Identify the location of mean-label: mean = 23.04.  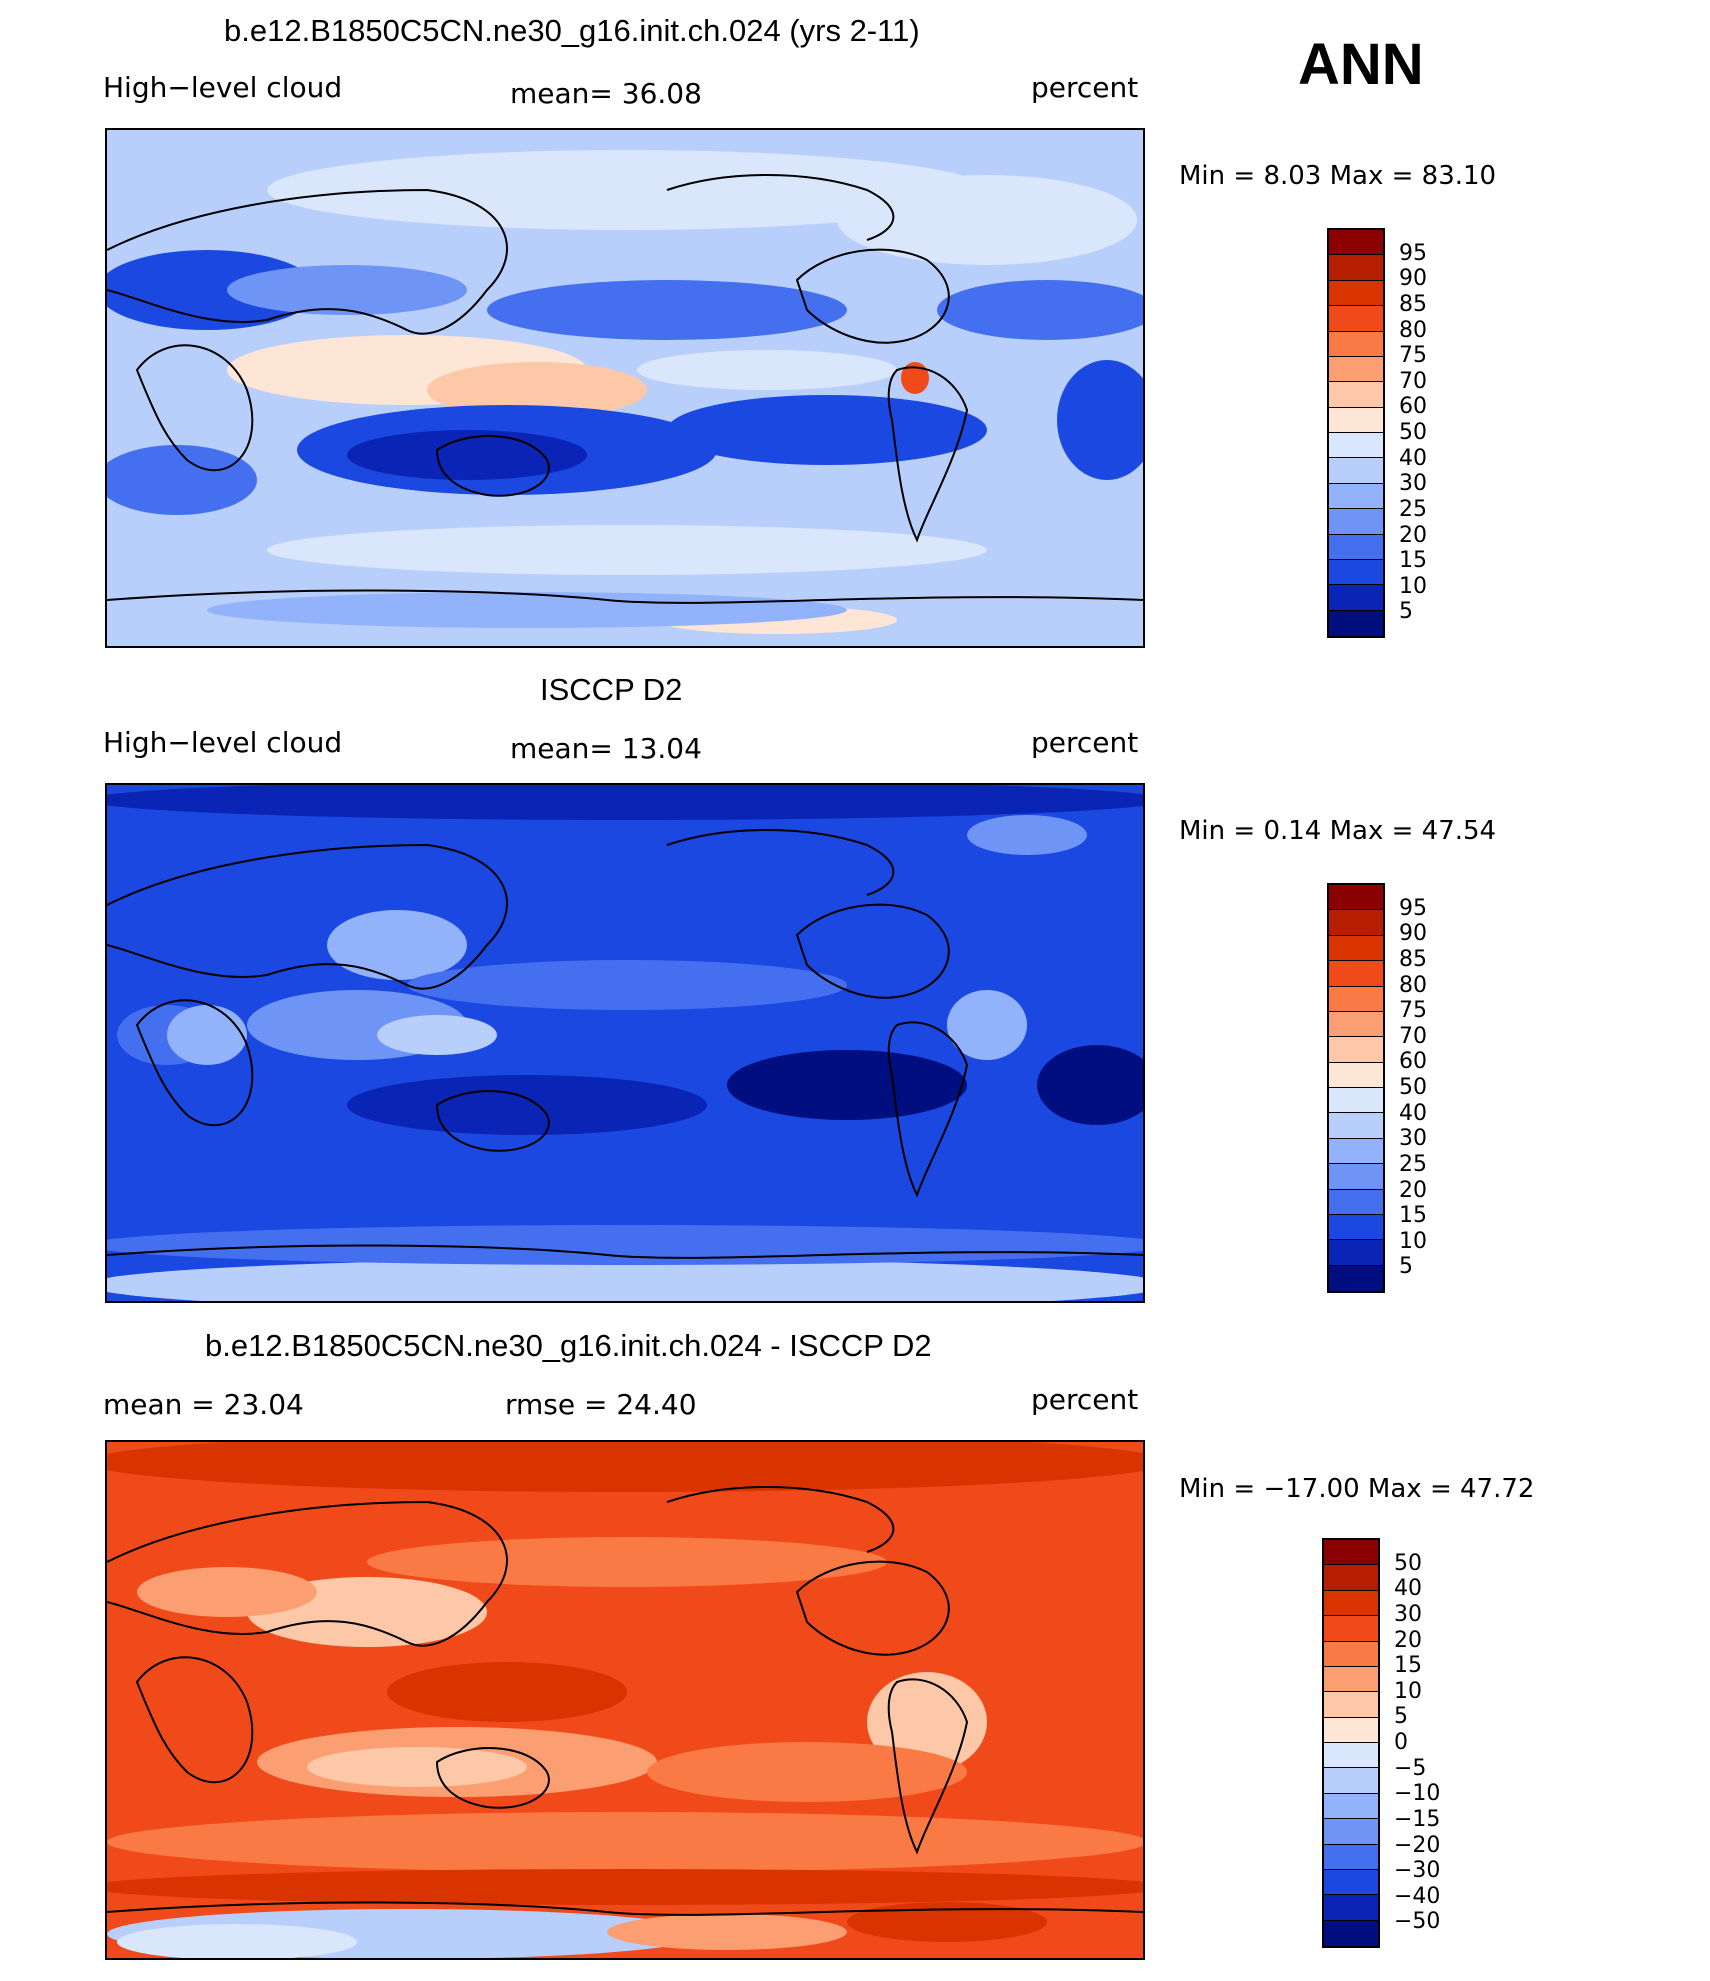
(203, 1404).